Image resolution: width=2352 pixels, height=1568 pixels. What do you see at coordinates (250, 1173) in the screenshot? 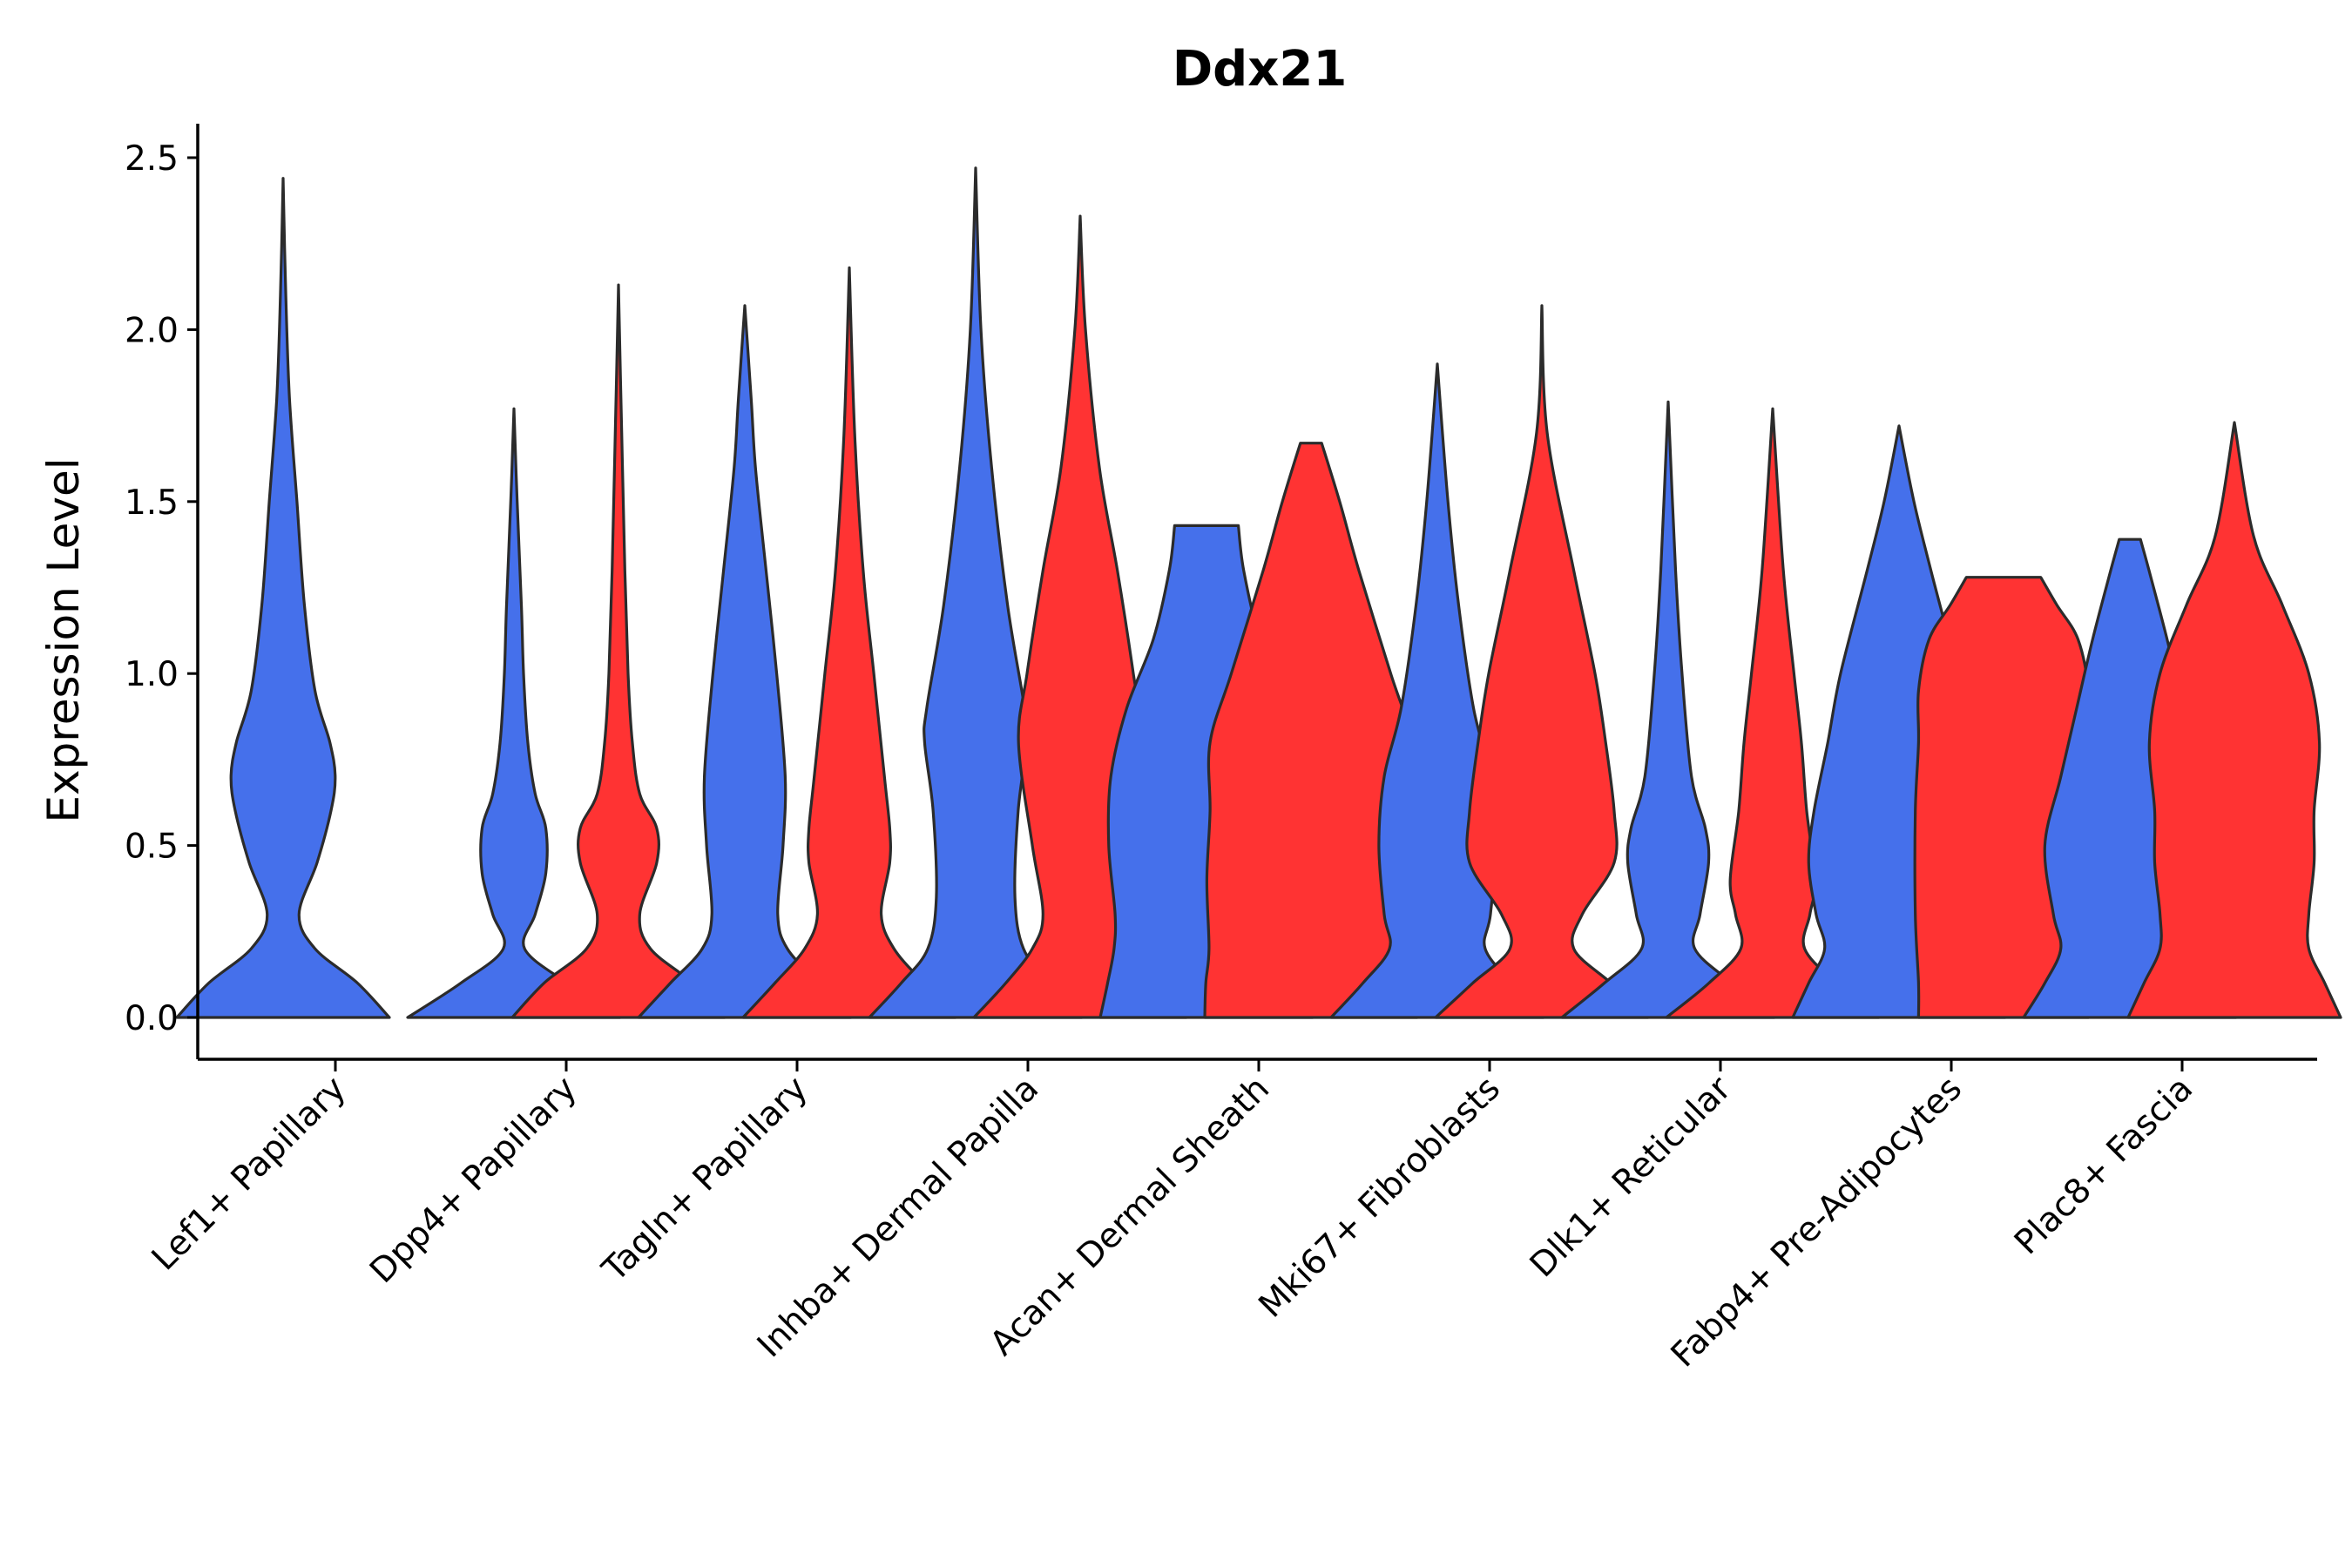
I see `x-tick-label: Lef1+ Papillary` at bounding box center [250, 1173].